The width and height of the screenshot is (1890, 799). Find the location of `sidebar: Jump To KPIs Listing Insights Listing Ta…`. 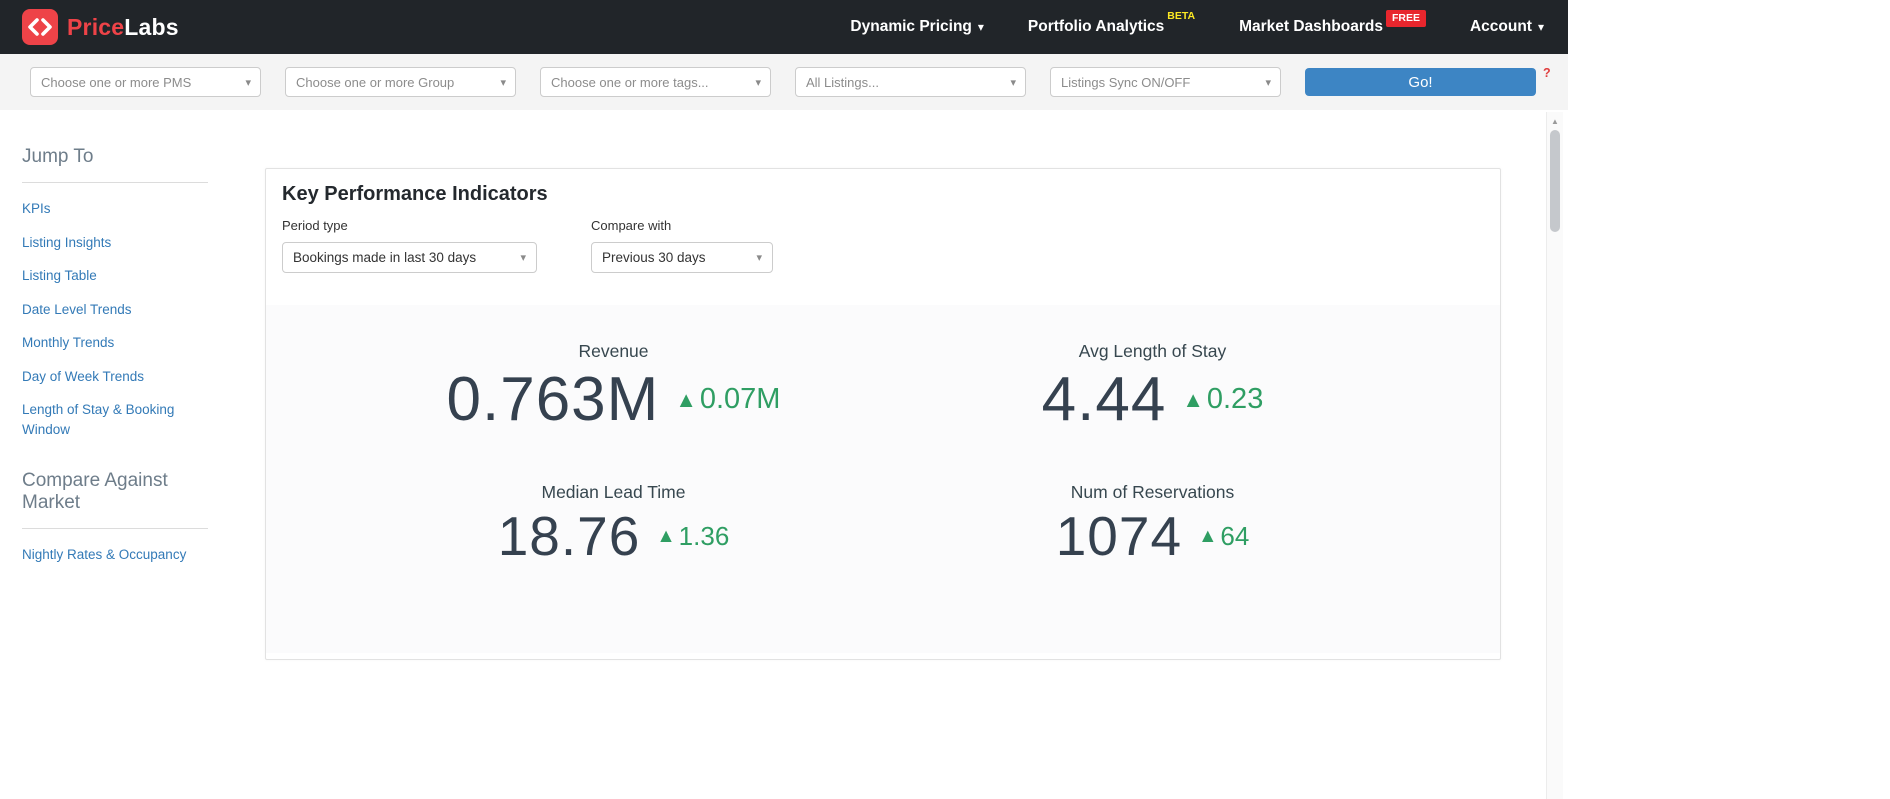

sidebar: Jump To KPIs Listing Insights Listing Ta… is located at coordinates (115, 355).